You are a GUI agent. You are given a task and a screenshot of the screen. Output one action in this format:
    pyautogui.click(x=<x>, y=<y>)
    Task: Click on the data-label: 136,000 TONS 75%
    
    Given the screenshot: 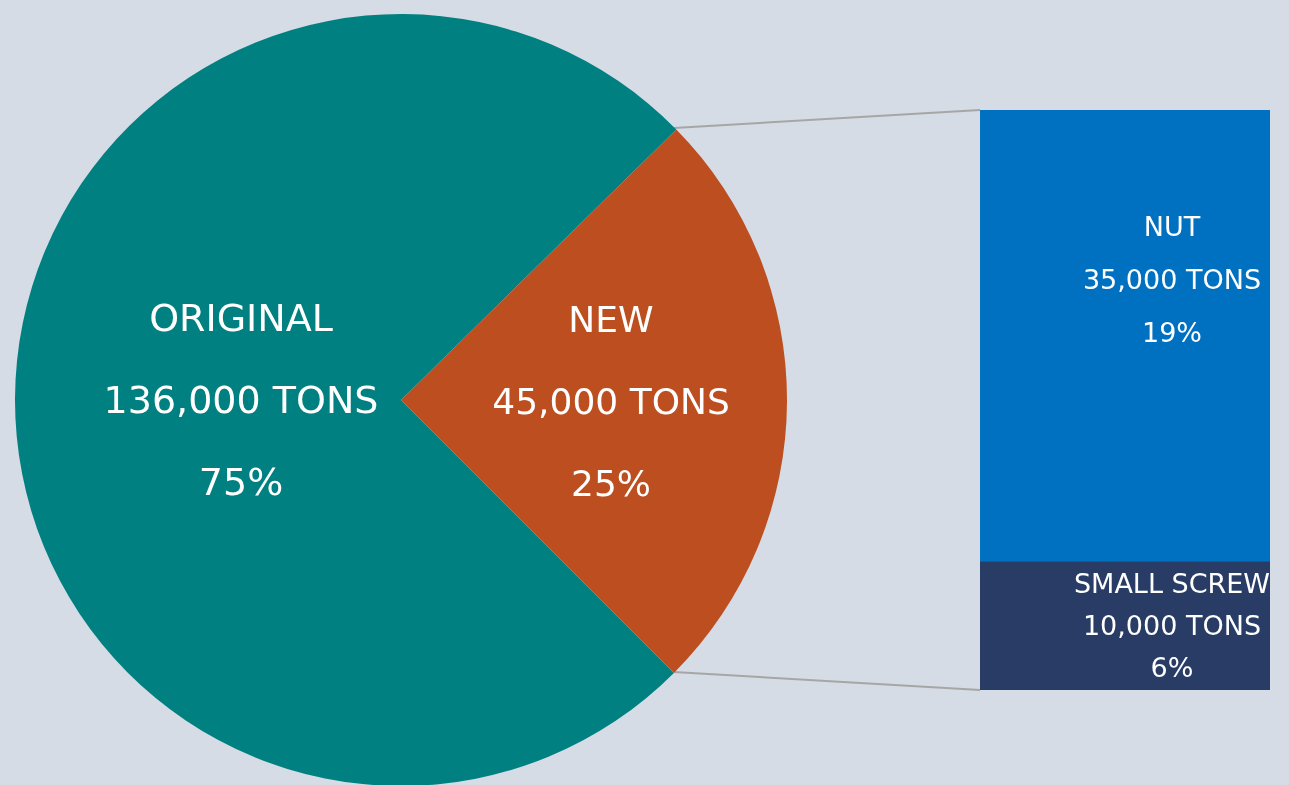 What is the action you would take?
    pyautogui.click(x=241, y=440)
    